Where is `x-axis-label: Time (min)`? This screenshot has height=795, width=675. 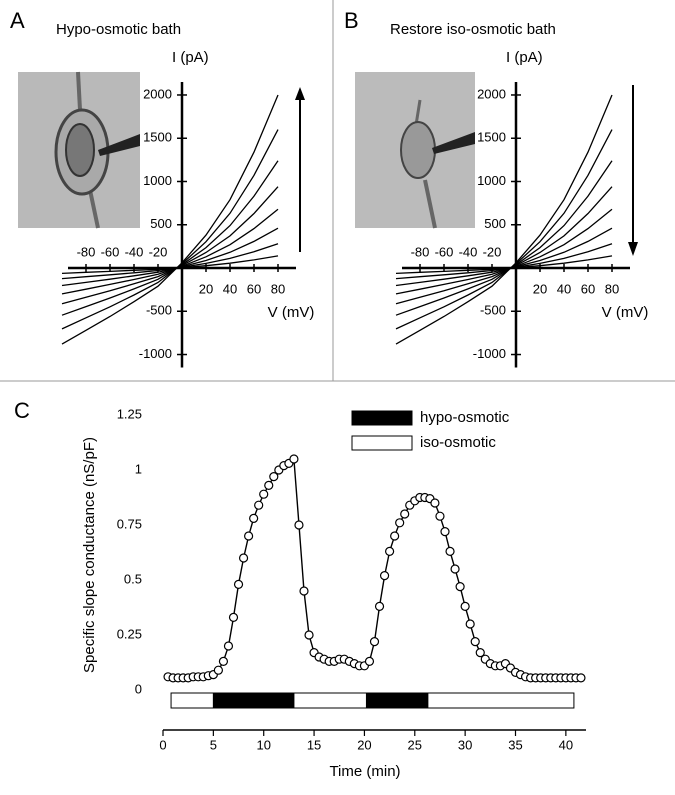 x-axis-label: Time (min) is located at coordinates (364, 771).